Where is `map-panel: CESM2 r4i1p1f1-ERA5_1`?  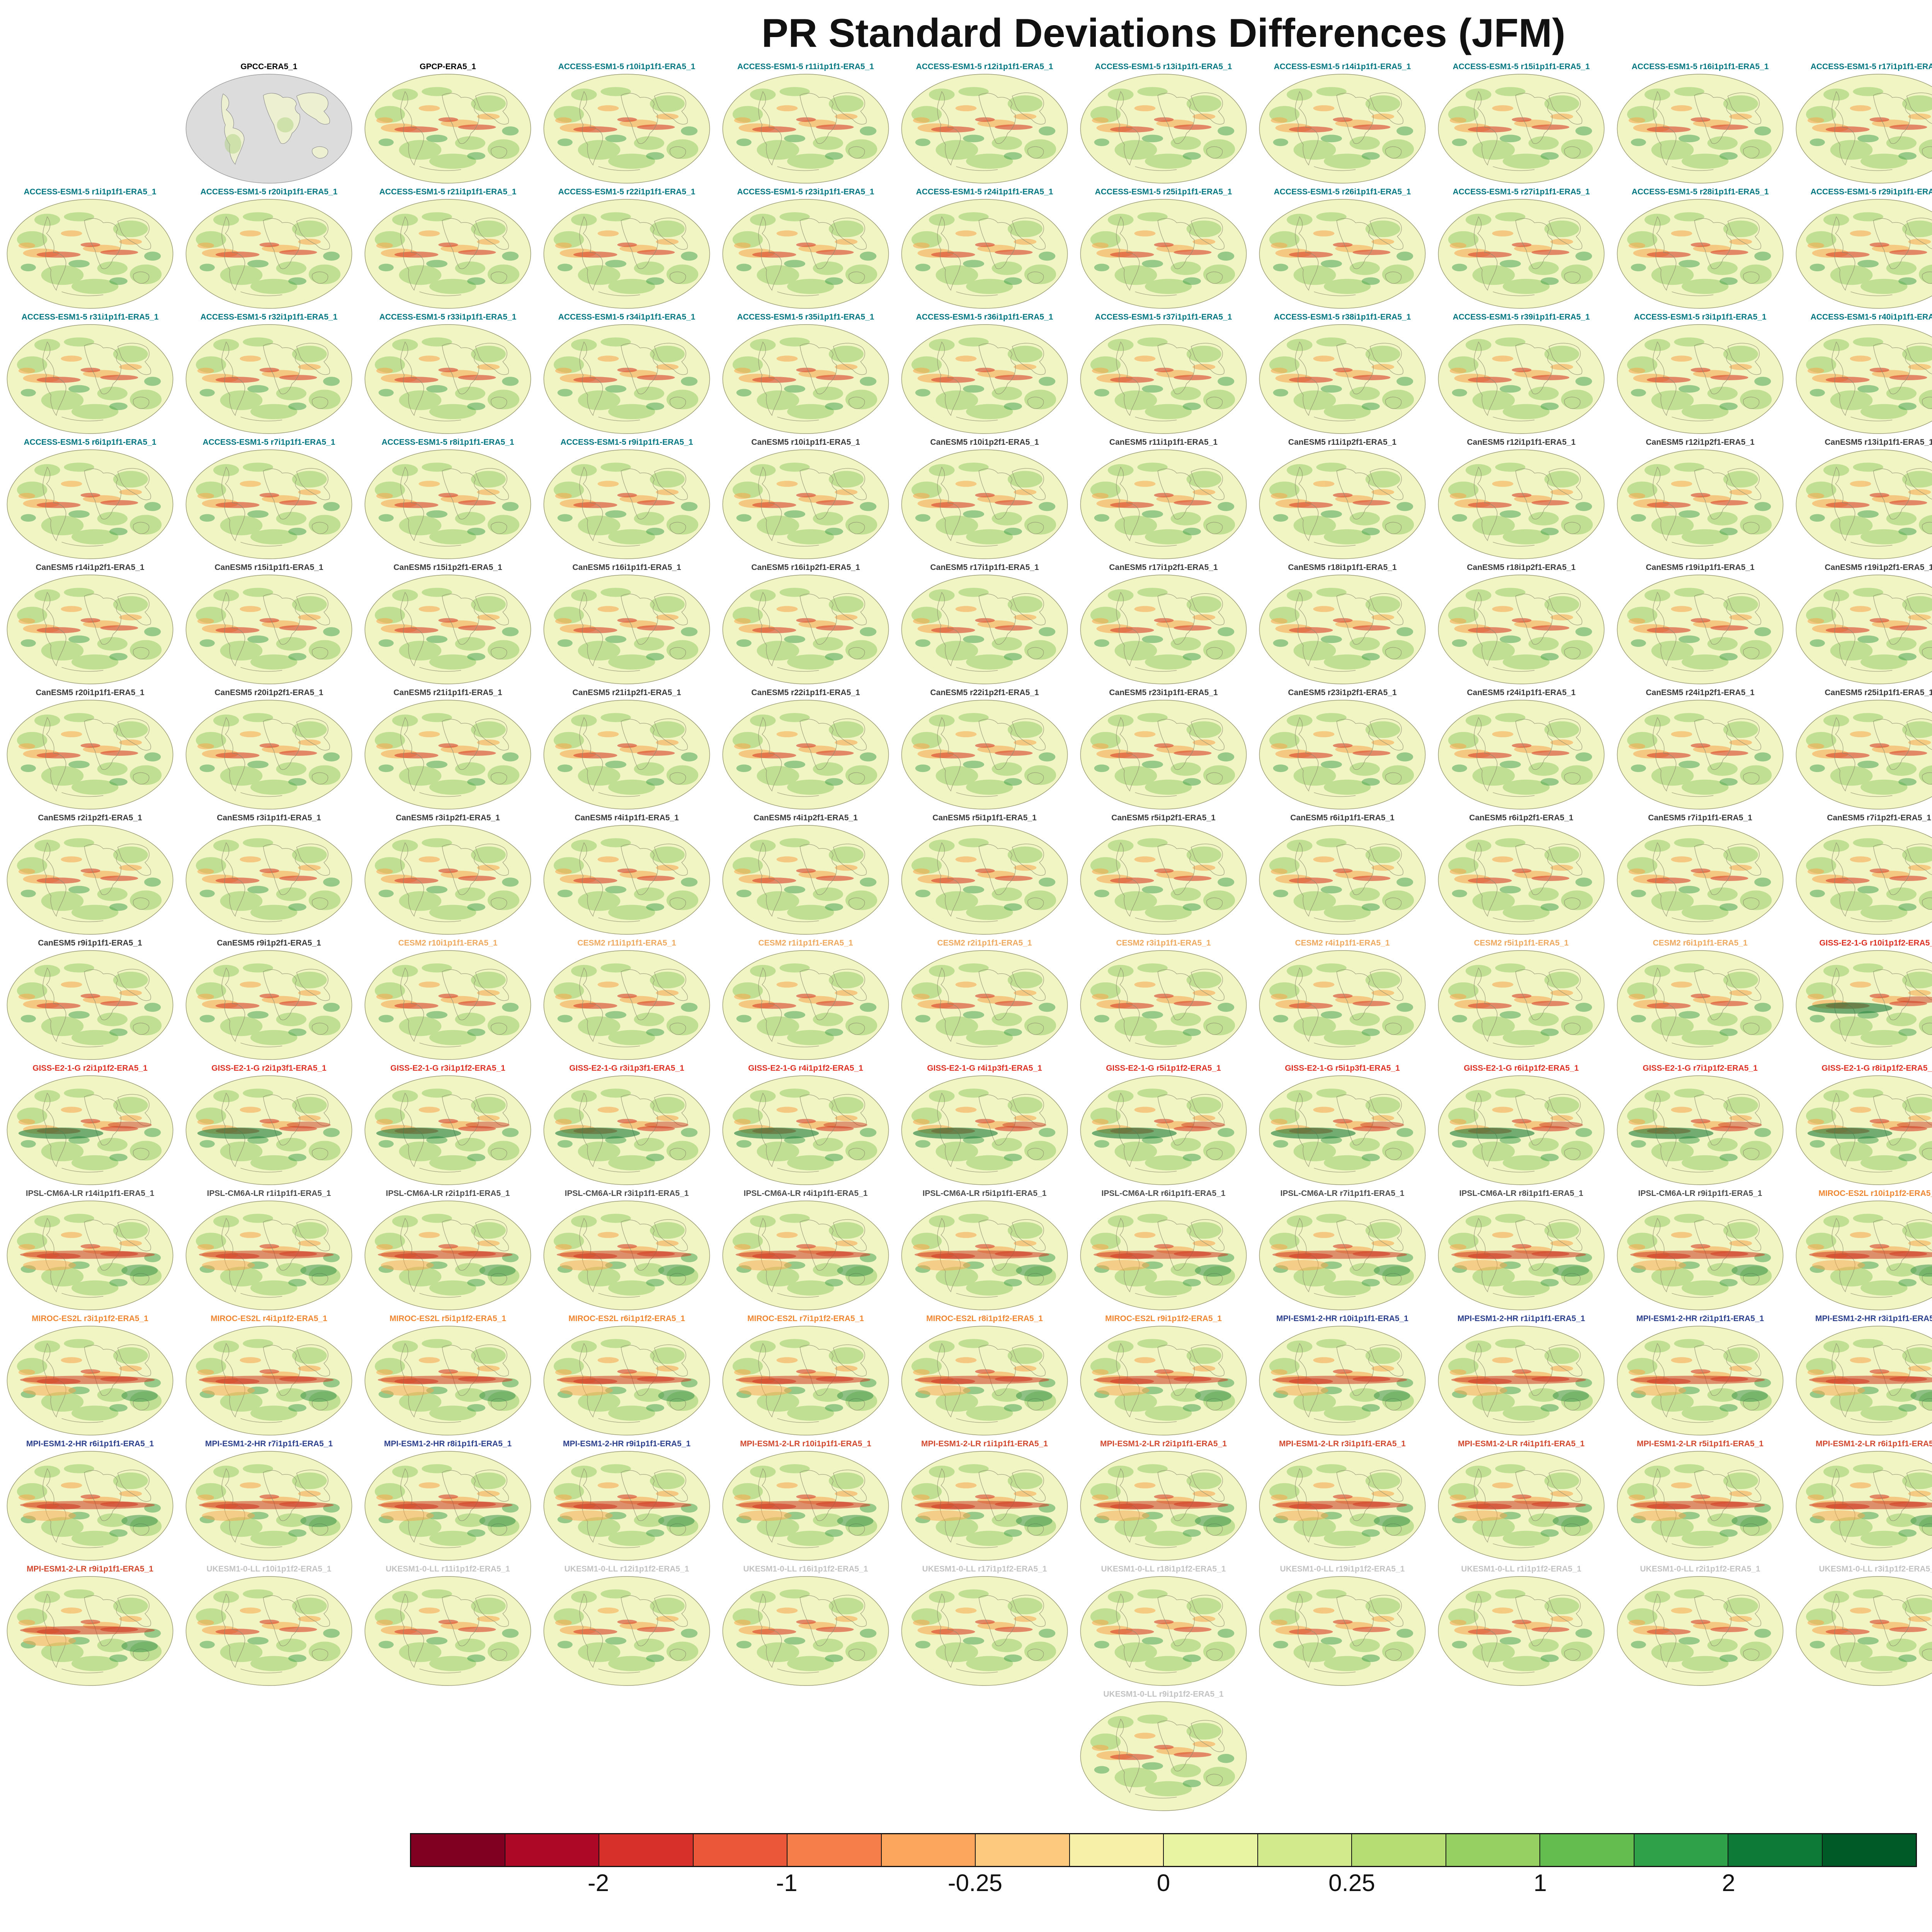 map-panel: CESM2 r4i1p1f1-ERA5_1 is located at coordinates (1342, 1000).